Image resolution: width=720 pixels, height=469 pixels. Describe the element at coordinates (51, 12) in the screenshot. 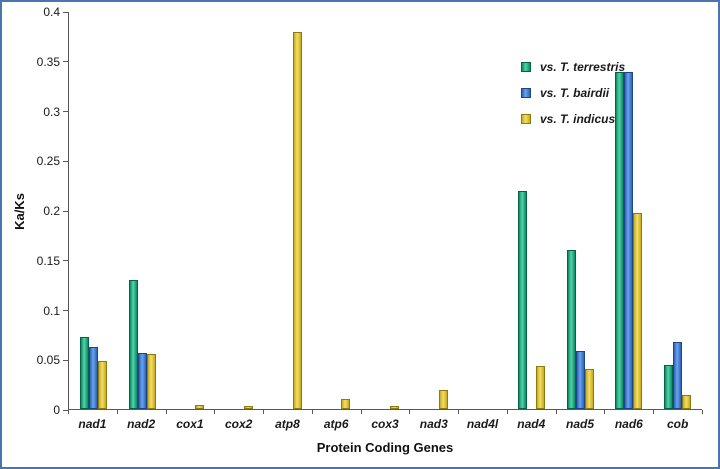

I see `y-tick-label: 0.4` at that location.